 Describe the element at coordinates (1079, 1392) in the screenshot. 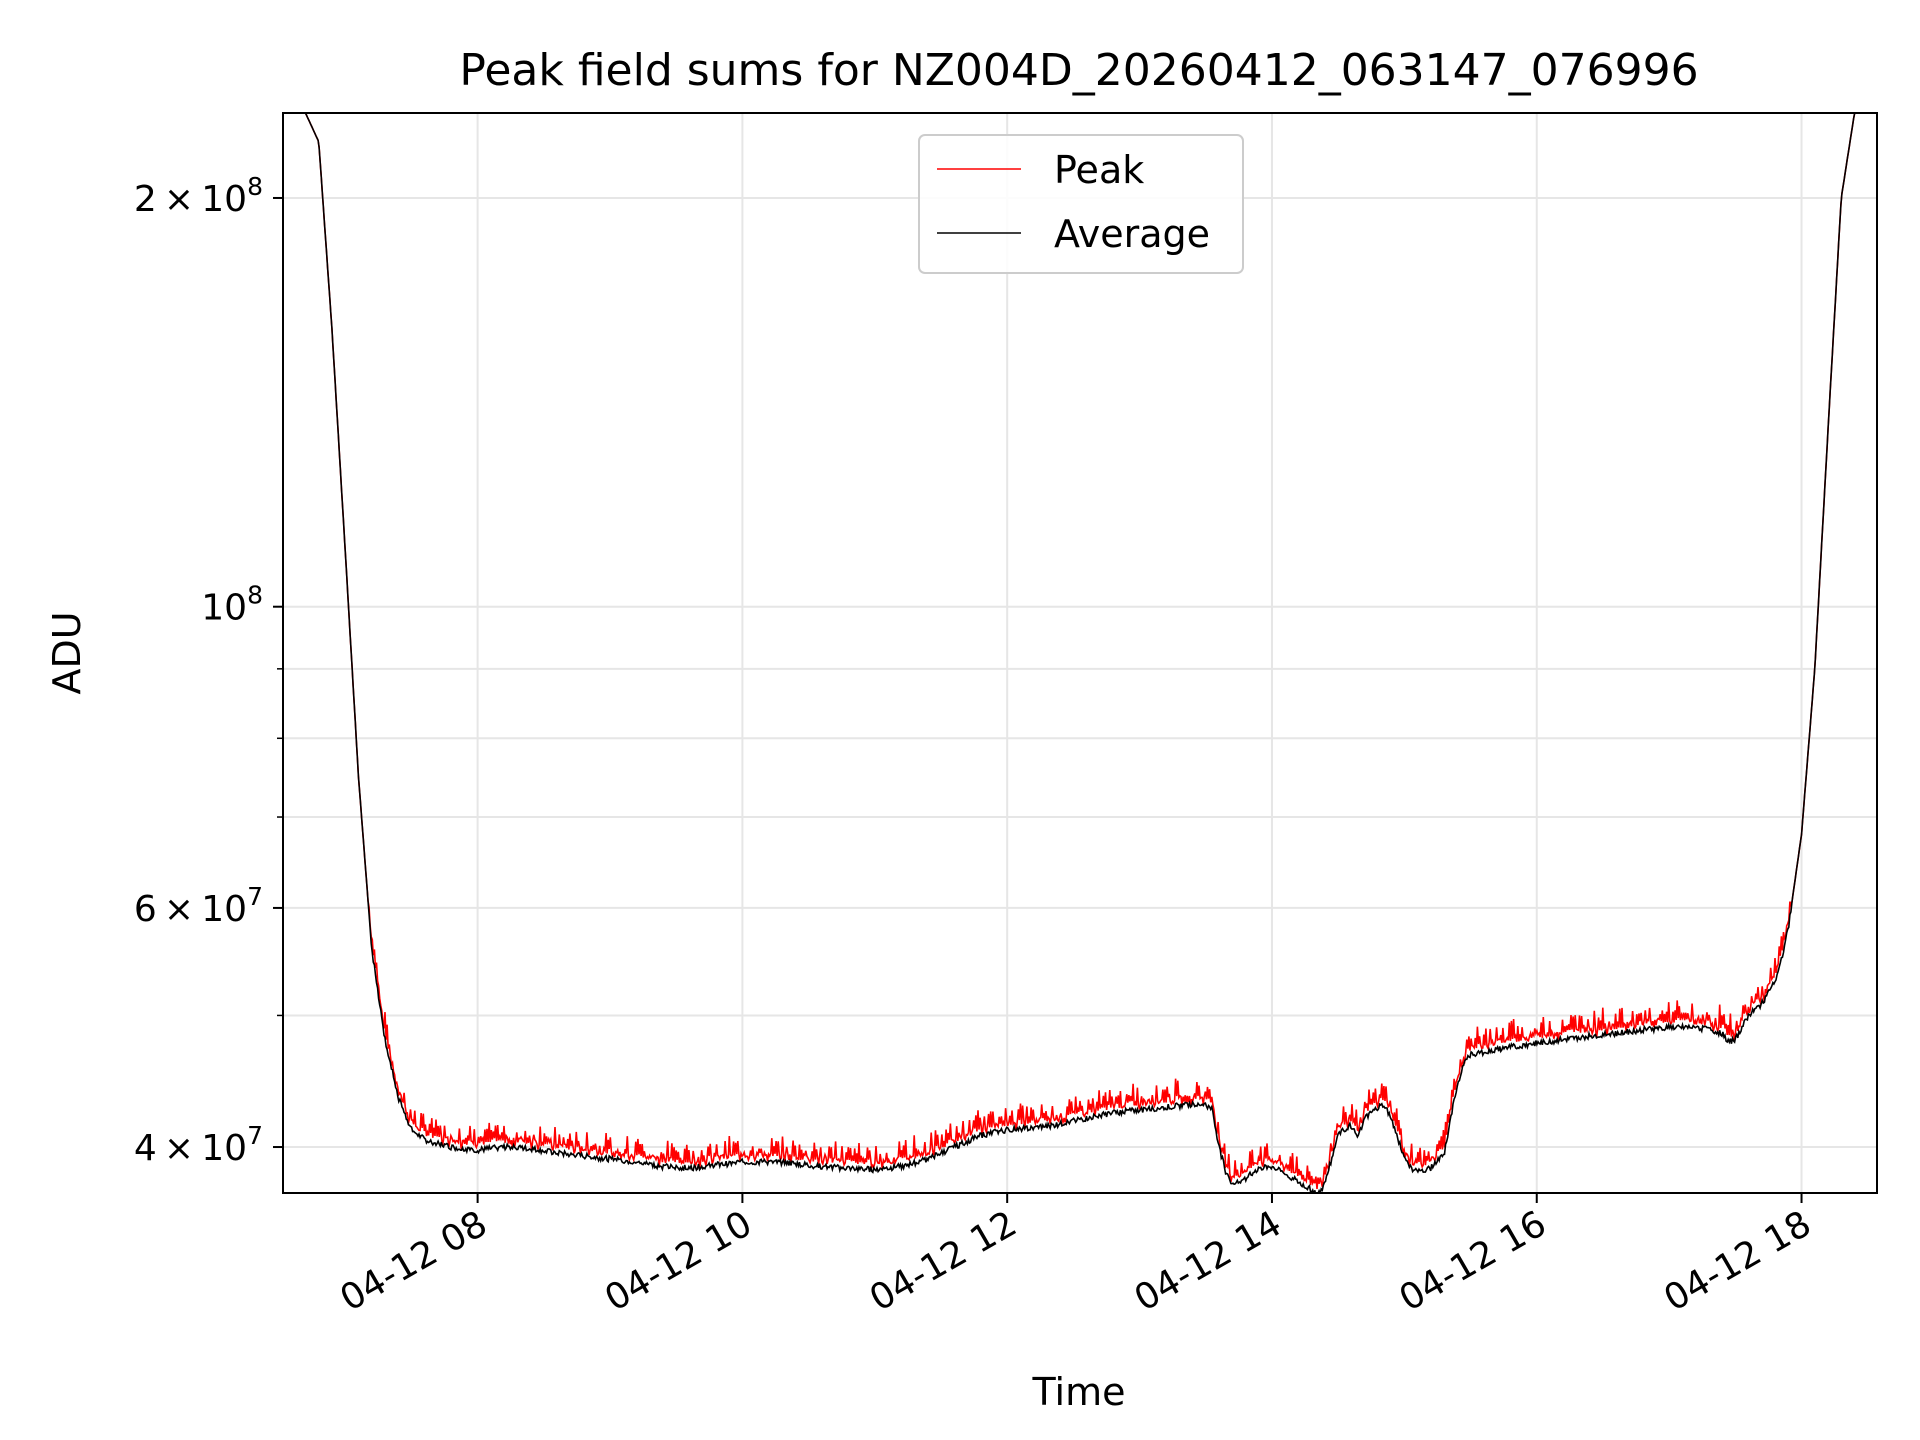

I see `x-axis-label: Time` at that location.